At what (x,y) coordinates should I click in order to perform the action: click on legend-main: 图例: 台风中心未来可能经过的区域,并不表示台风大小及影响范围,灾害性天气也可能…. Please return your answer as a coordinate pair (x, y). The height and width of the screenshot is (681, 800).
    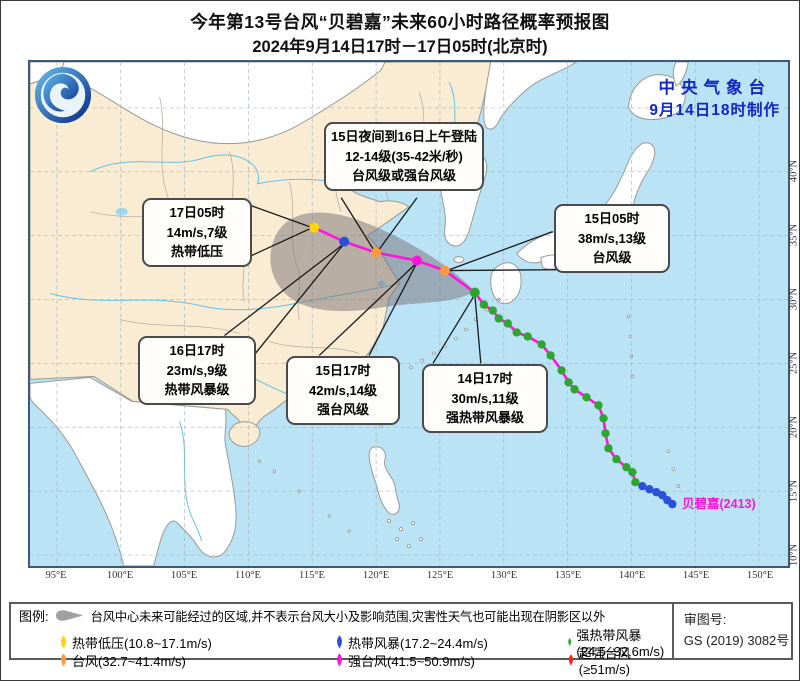
    Looking at the image, I should click on (341, 640).